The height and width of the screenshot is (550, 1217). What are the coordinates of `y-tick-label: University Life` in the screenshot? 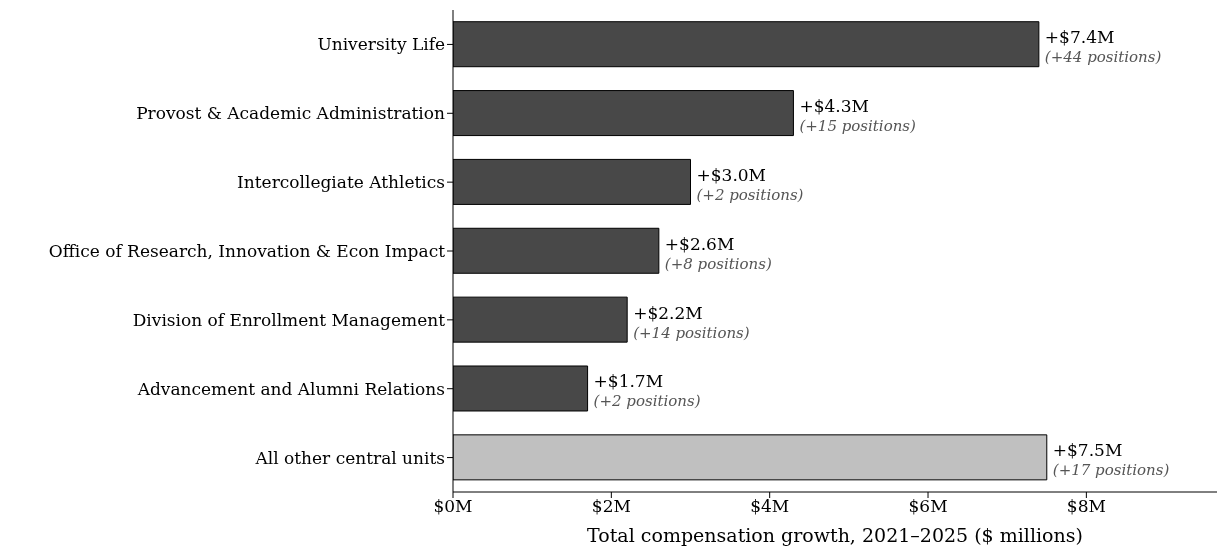 It's located at (381, 44).